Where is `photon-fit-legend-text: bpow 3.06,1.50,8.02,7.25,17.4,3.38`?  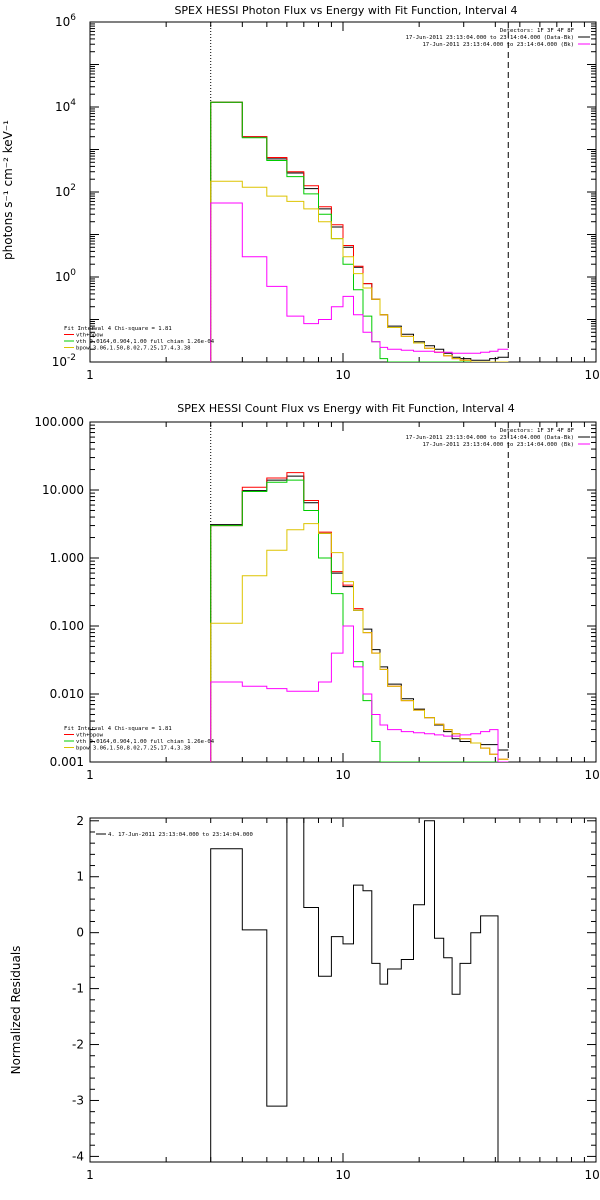 photon-fit-legend-text: bpow 3.06,1.50,8.02,7.25,17.4,3.38 is located at coordinates (133, 349).